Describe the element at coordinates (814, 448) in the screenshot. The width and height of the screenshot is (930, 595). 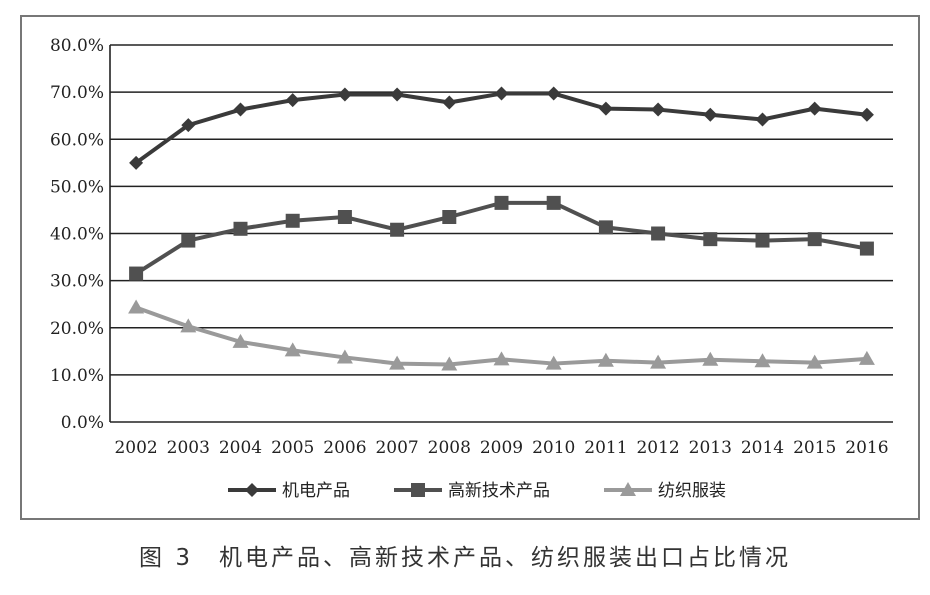
I see `x-tick-label: 2015` at that location.